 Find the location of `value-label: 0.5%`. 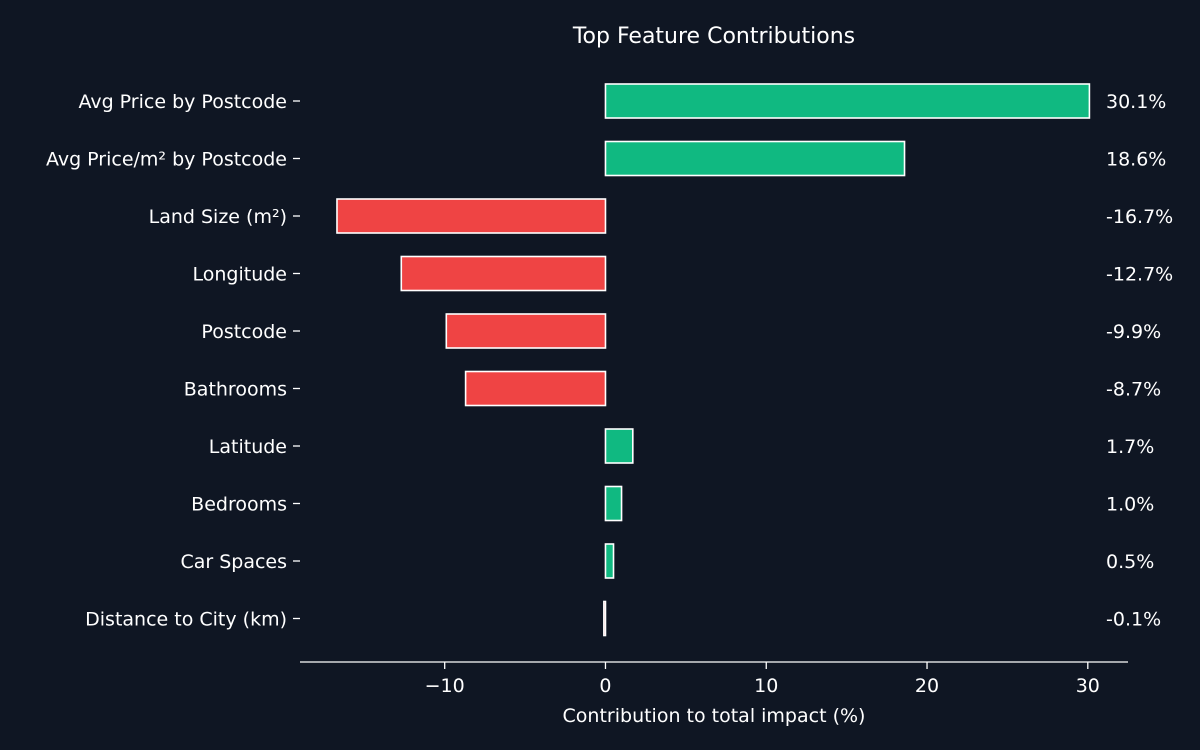

value-label: 0.5% is located at coordinates (1130, 562).